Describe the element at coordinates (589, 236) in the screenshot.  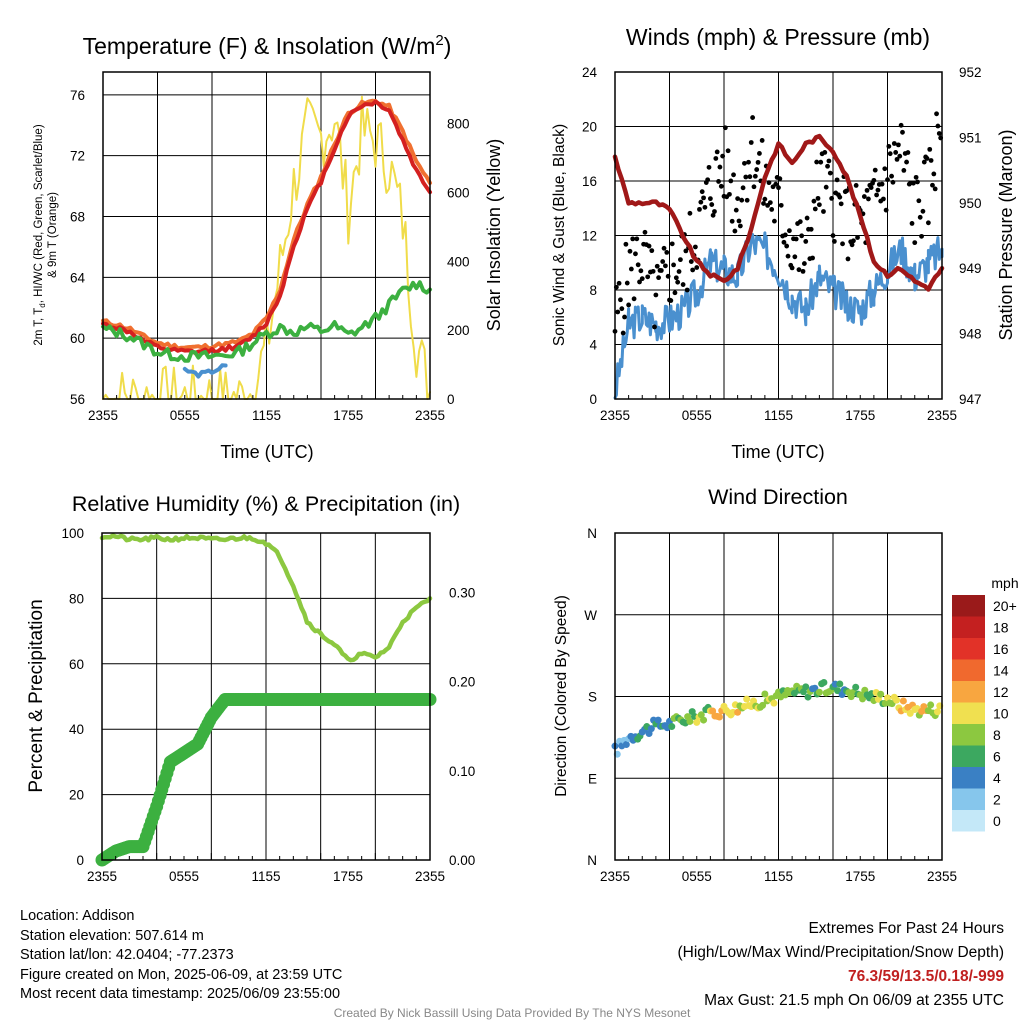
I see `y-tick-label: 12` at that location.